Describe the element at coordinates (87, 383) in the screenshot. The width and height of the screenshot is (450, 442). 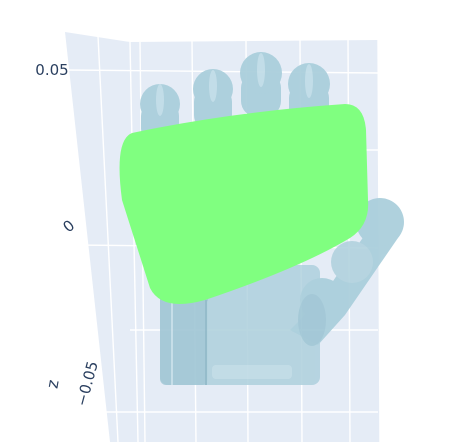
I see `z-tick-label: −0.05` at that location.